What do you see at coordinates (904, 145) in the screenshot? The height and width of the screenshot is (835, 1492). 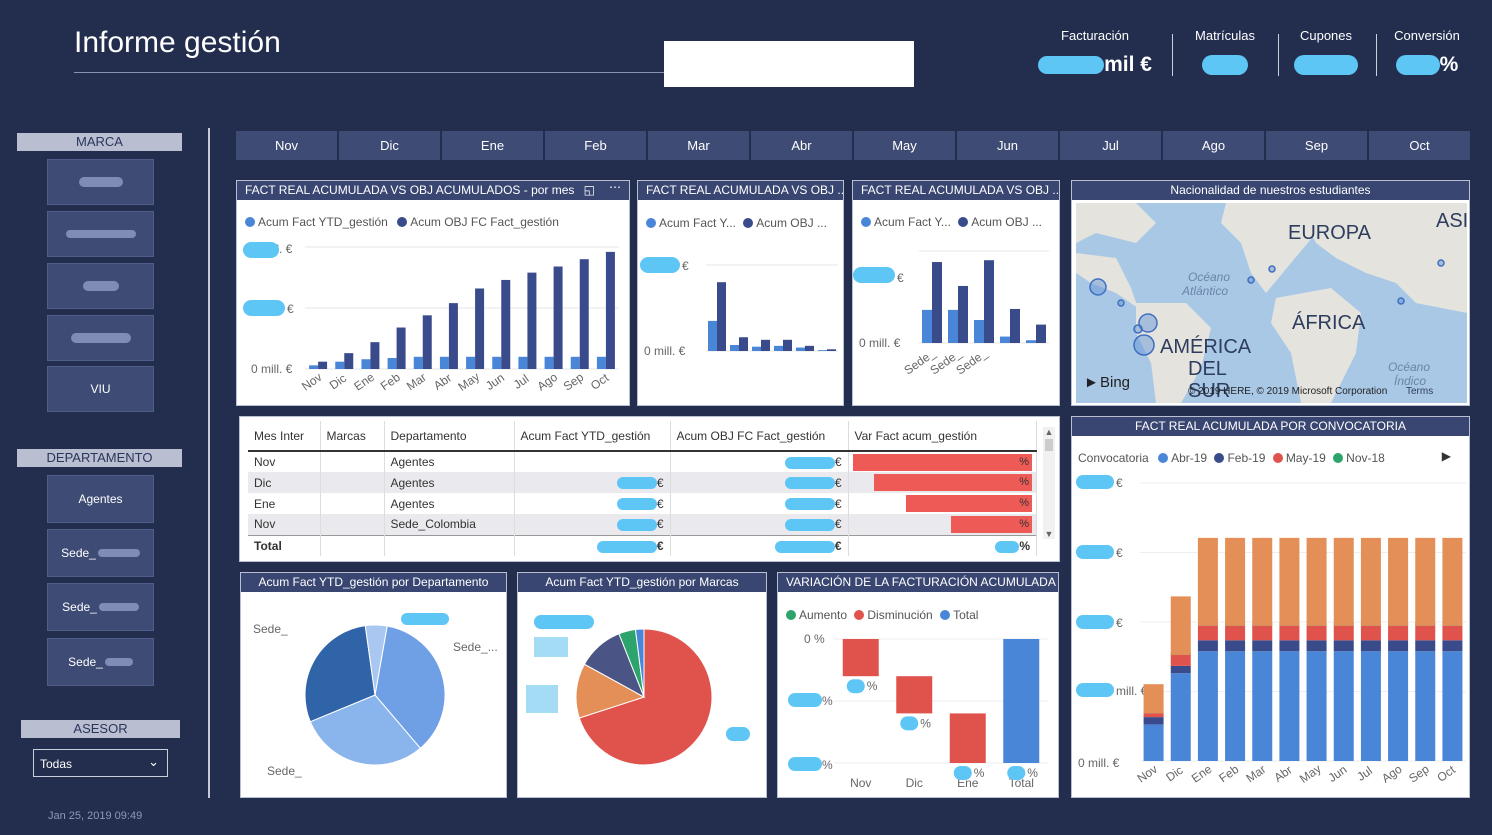 I see `month-button-may: May` at bounding box center [904, 145].